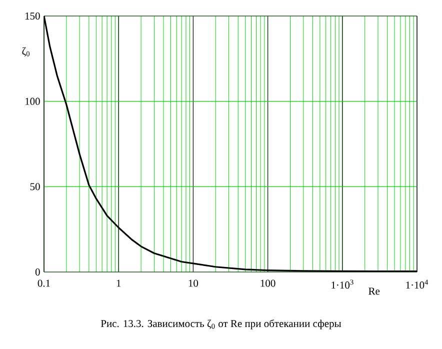 The image size is (442, 349). Describe the element at coordinates (374, 291) in the screenshot. I see `x-axis-title: Re` at that location.